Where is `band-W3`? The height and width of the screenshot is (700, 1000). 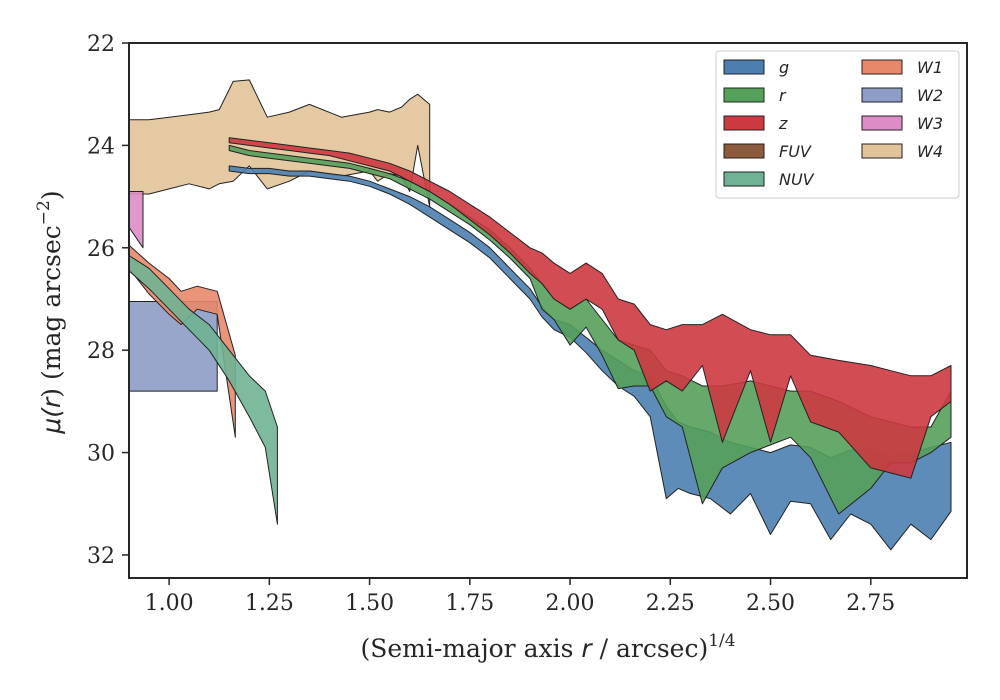 band-W3 is located at coordinates (136, 220).